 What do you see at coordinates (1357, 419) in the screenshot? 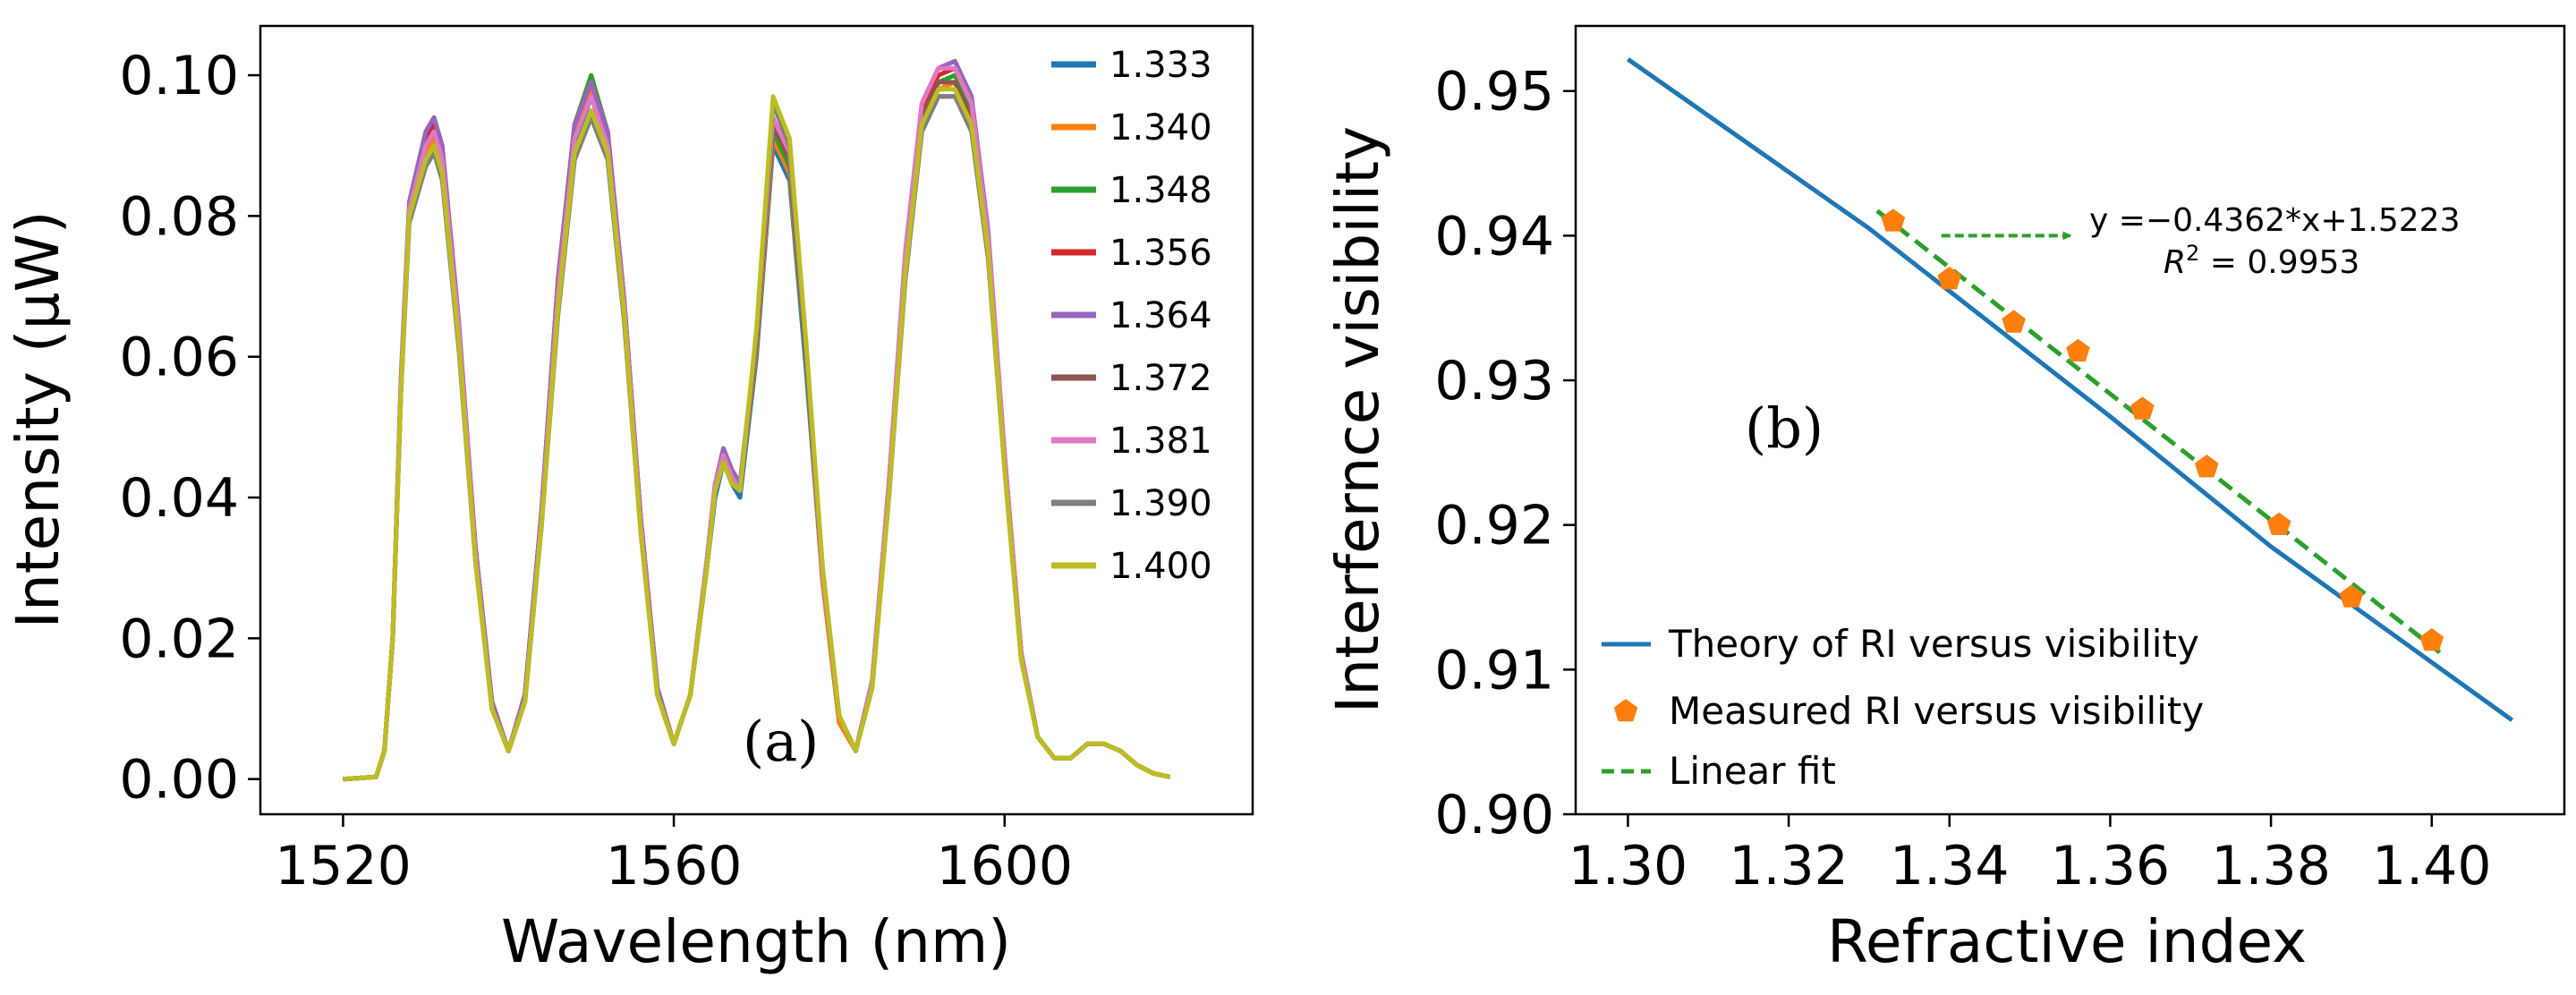
I see `panel-b-y-axis-label: Interfernce visibility` at bounding box center [1357, 419].